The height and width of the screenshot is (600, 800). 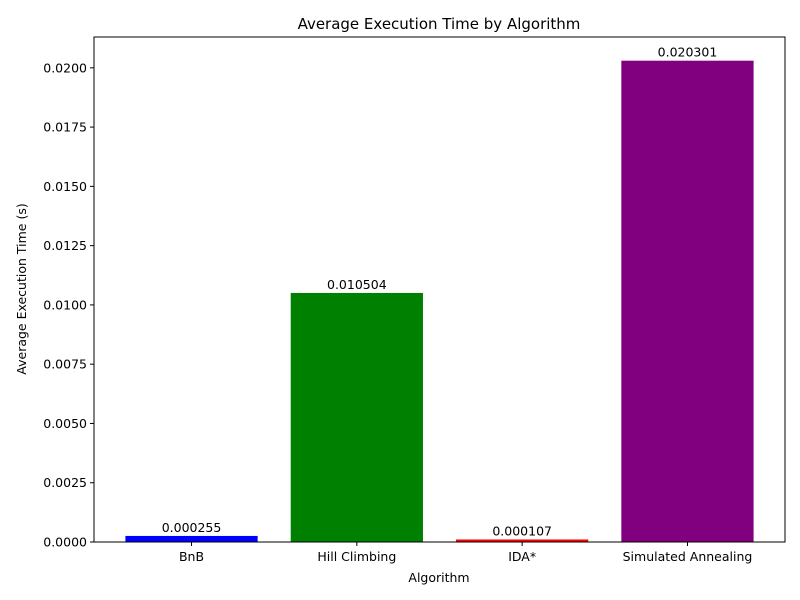 What do you see at coordinates (357, 284) in the screenshot?
I see `data-label: 0.010504` at bounding box center [357, 284].